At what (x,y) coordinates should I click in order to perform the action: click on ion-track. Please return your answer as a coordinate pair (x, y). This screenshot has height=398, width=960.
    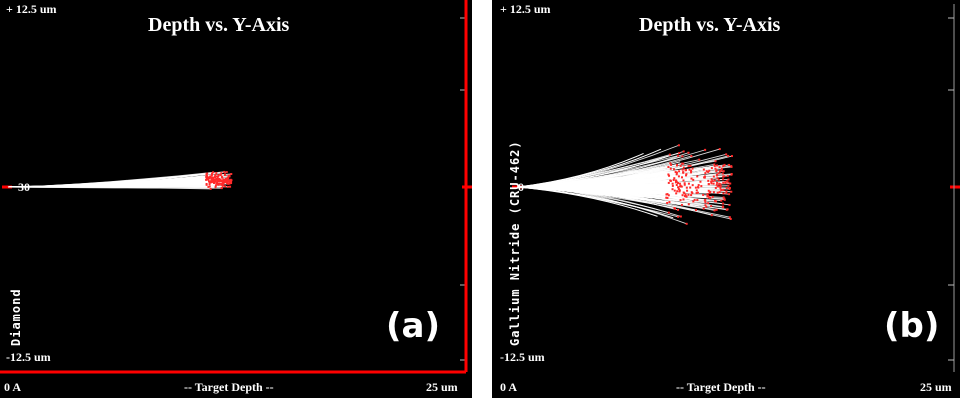
    Looking at the image, I should click on (598, 187).